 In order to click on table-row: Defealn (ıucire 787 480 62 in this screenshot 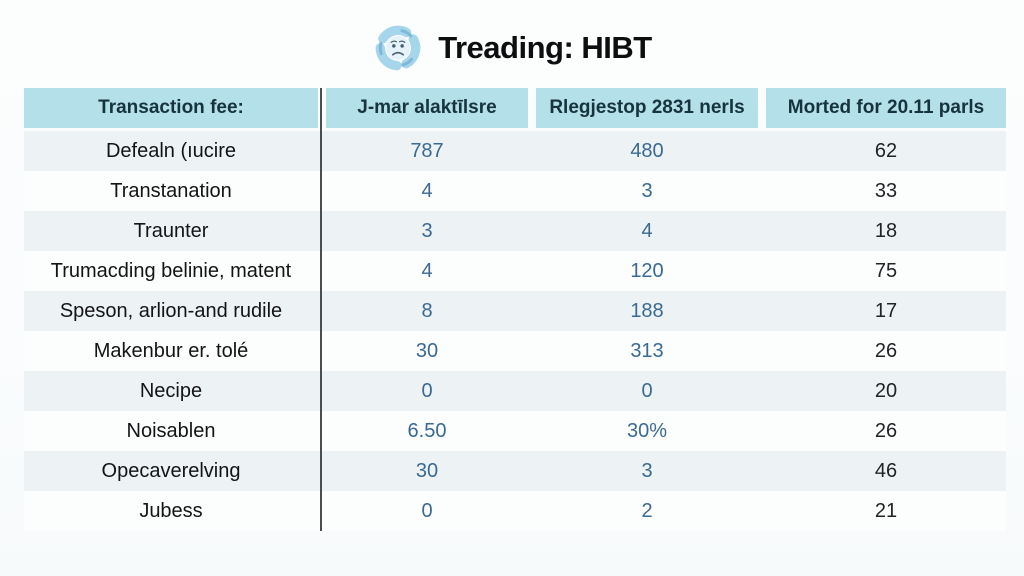, I will do `click(515, 151)`.